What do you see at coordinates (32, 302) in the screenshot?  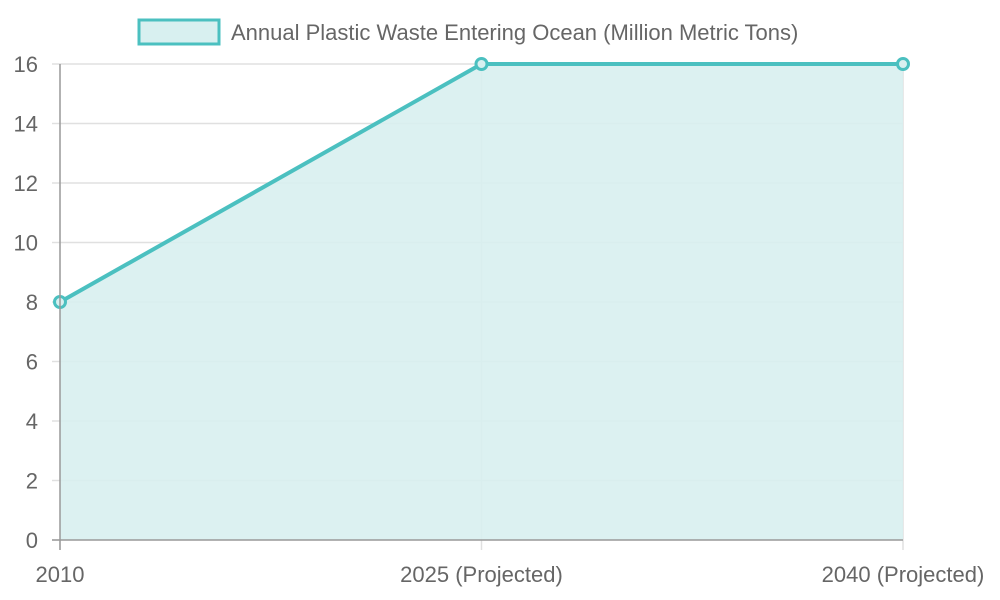 I see `y-tick-label: 8` at bounding box center [32, 302].